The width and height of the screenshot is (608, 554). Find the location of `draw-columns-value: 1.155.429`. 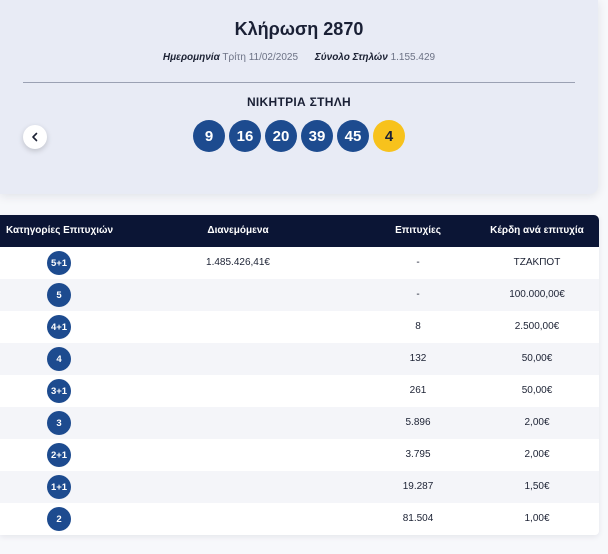

draw-columns-value: 1.155.429 is located at coordinates (413, 57).